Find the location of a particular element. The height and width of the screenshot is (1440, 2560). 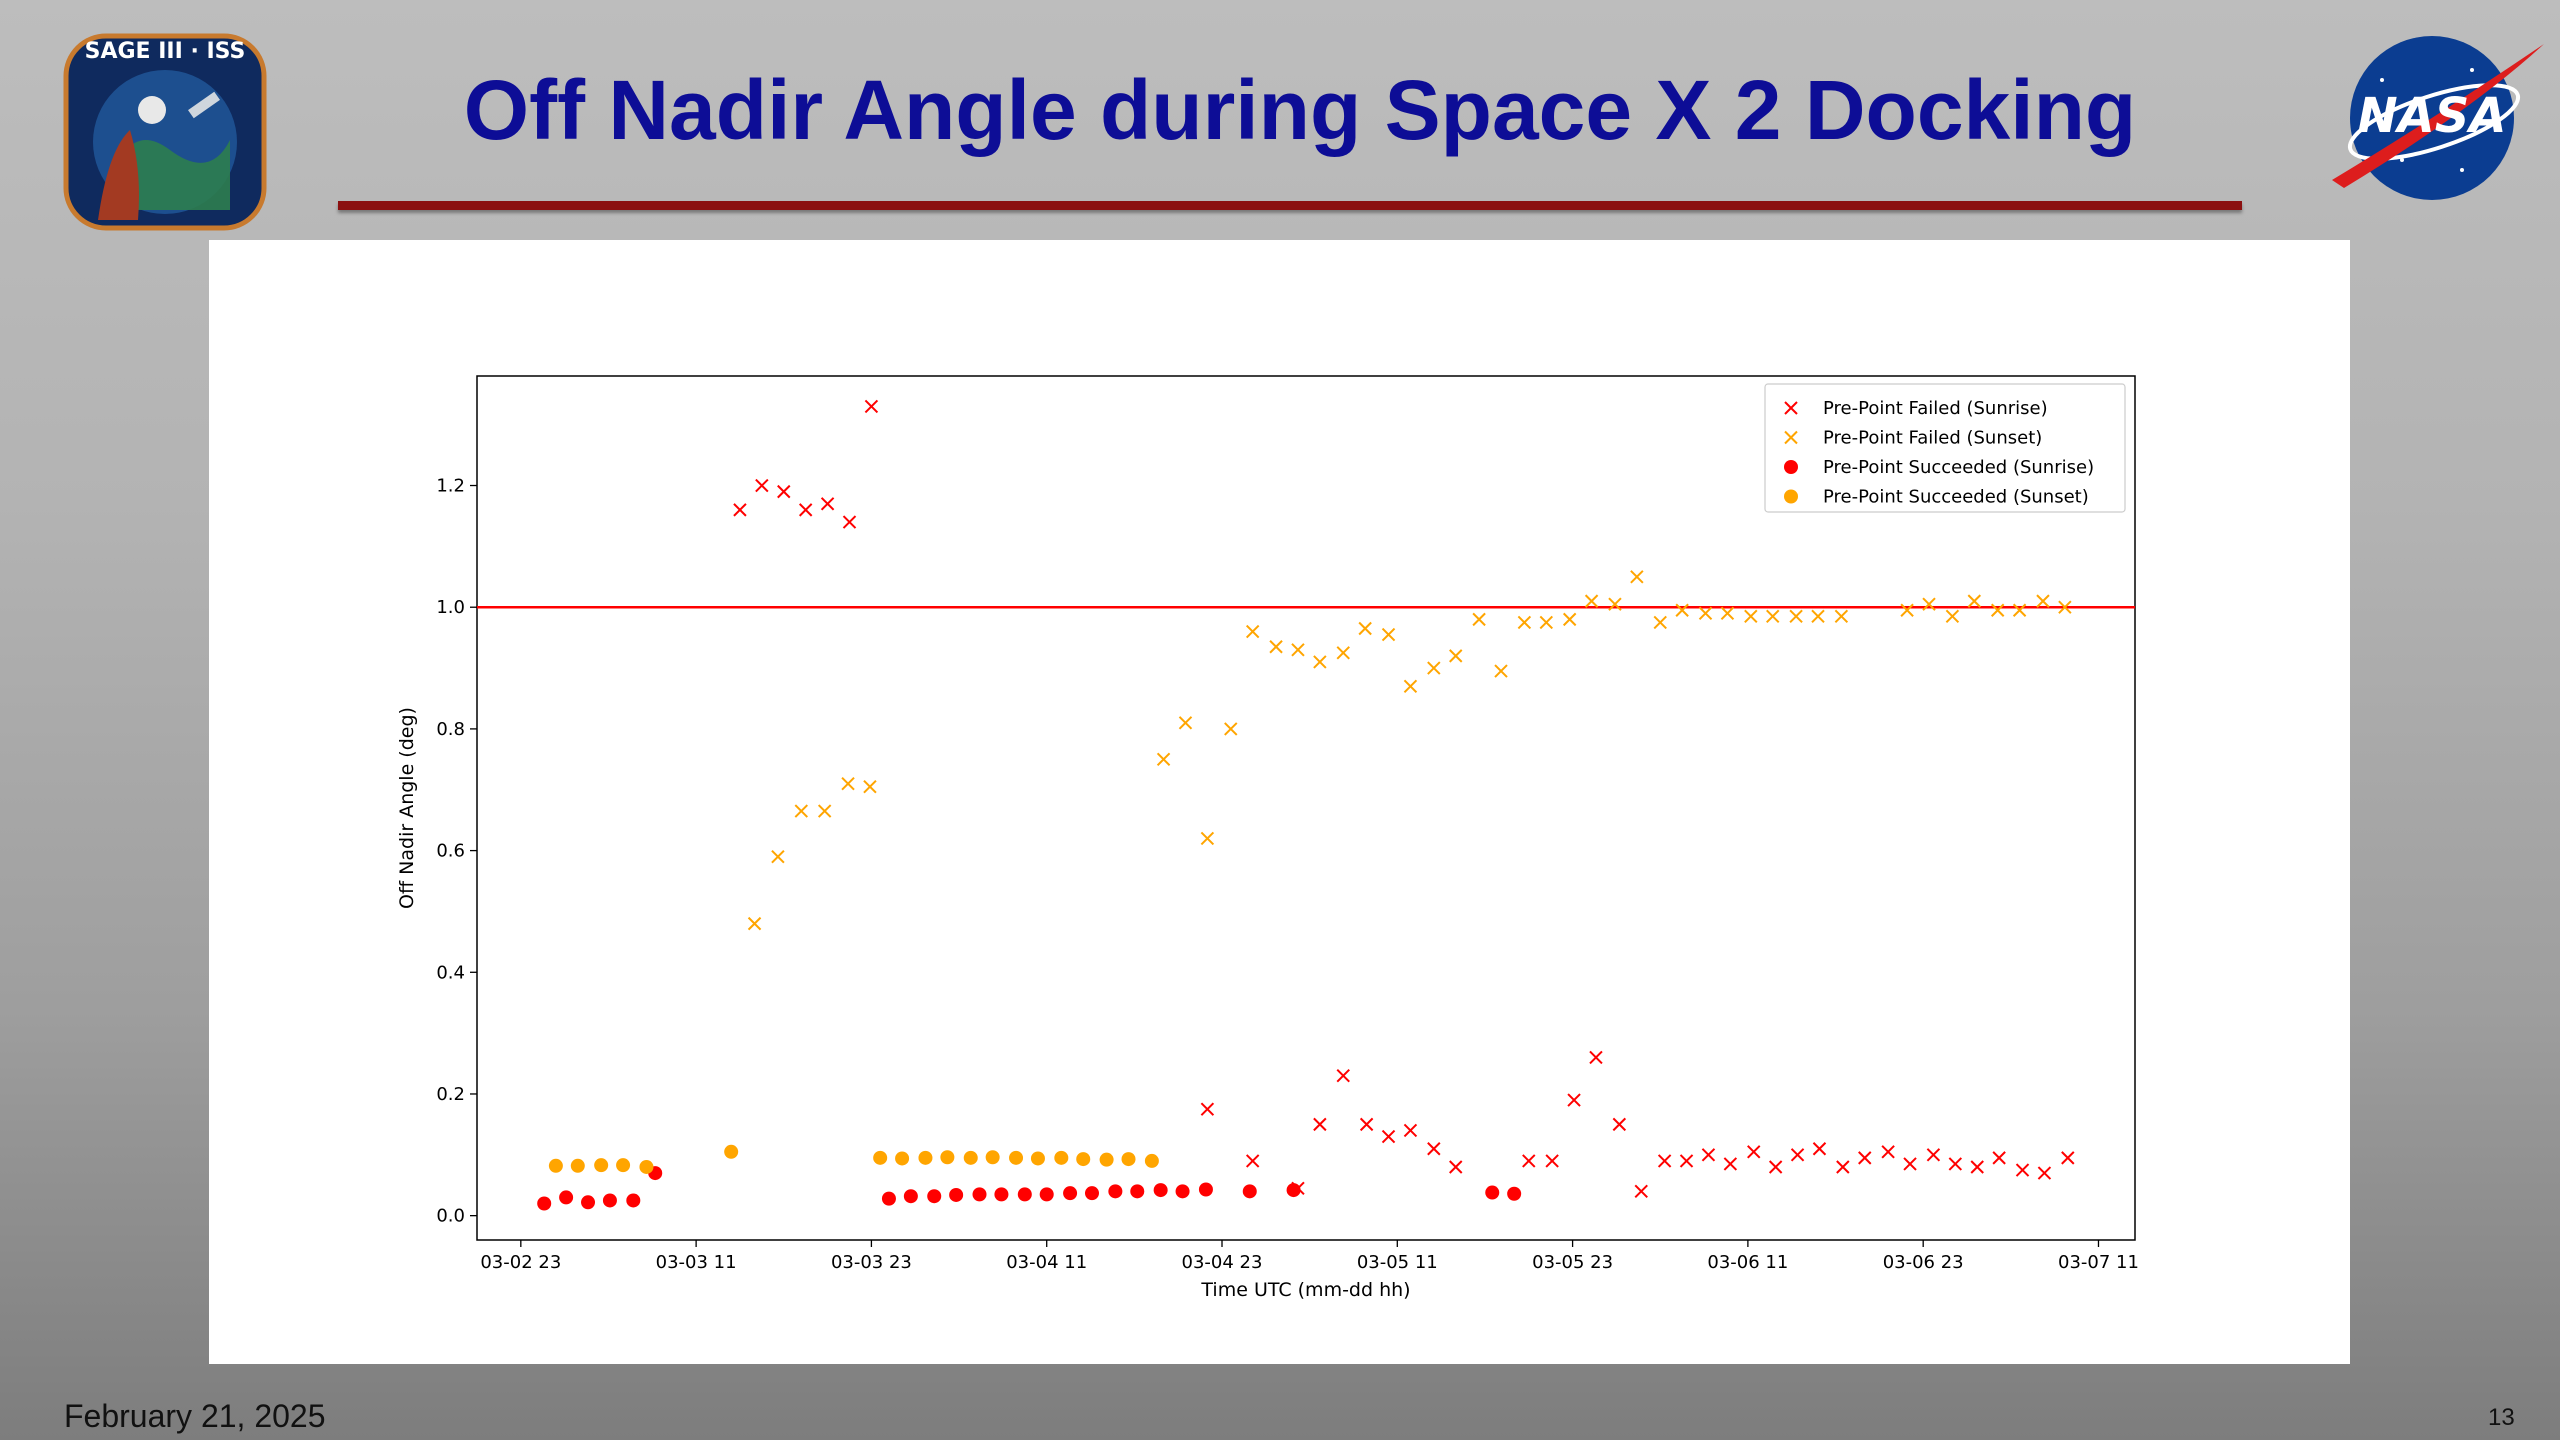

legend-item: Pre-Point Succeeded (Sunset) is located at coordinates (1936, 497).